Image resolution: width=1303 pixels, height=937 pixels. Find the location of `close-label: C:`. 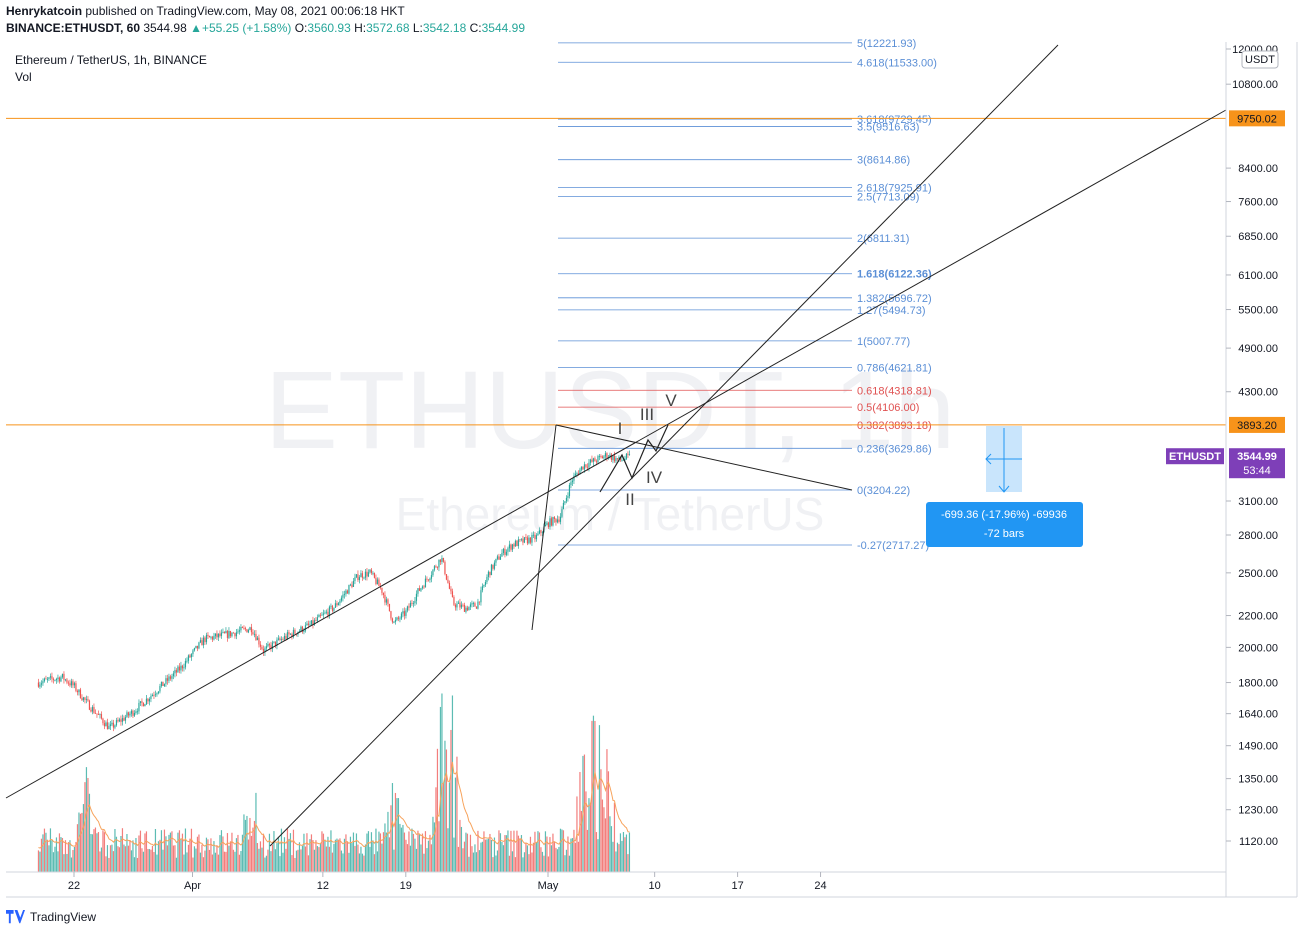

close-label: C: is located at coordinates (475, 28).